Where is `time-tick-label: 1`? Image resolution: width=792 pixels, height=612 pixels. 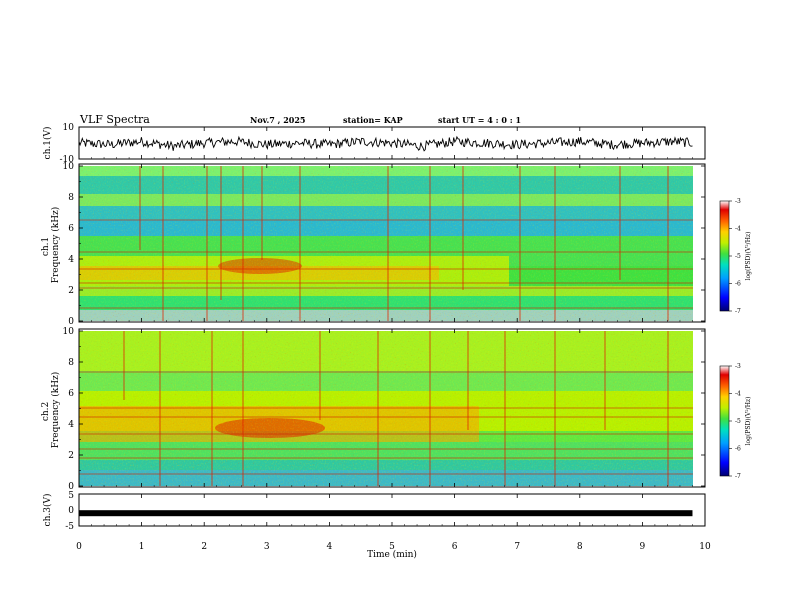 time-tick-label: 1 is located at coordinates (142, 547).